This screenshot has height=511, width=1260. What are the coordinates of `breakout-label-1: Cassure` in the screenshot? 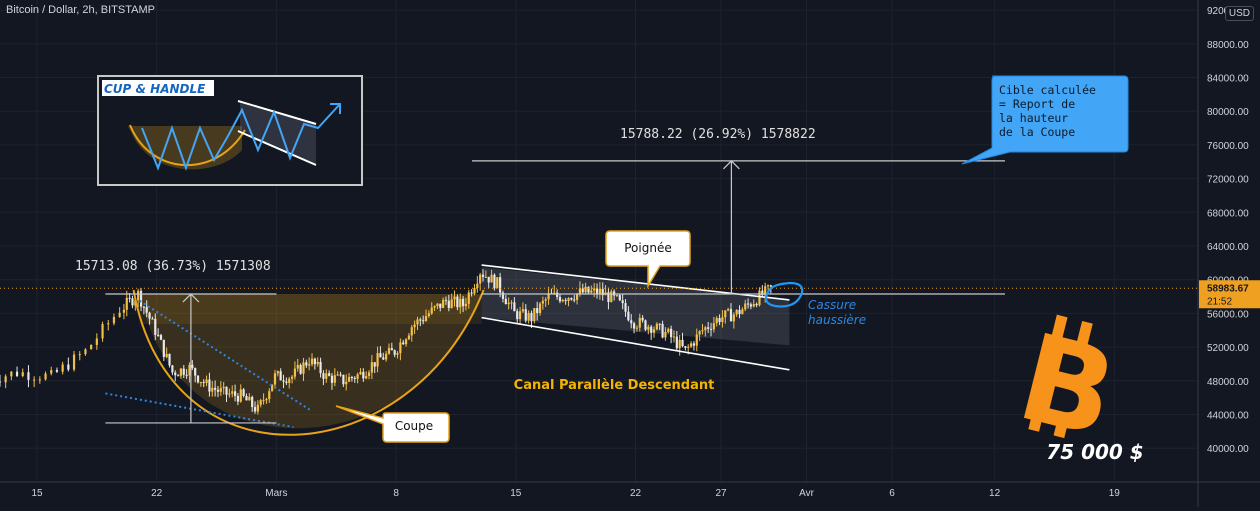 It's located at (832, 305).